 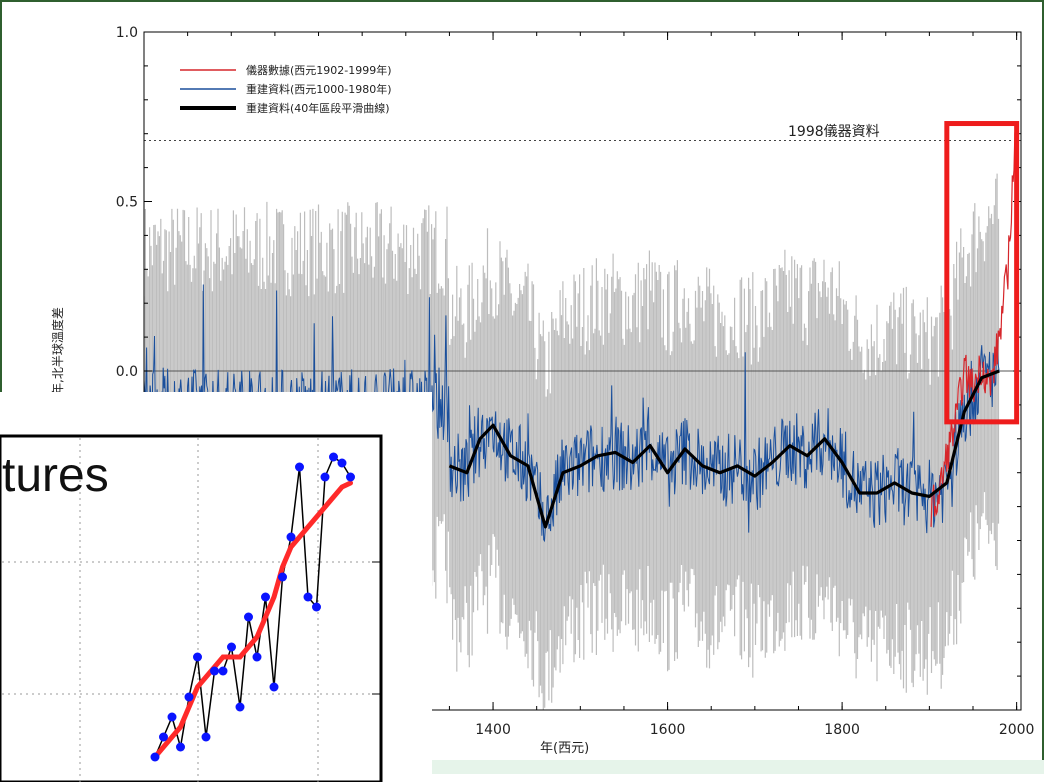 I want to click on legend-label: 重建資料(40年區段平滑曲線), so click(x=318, y=108).